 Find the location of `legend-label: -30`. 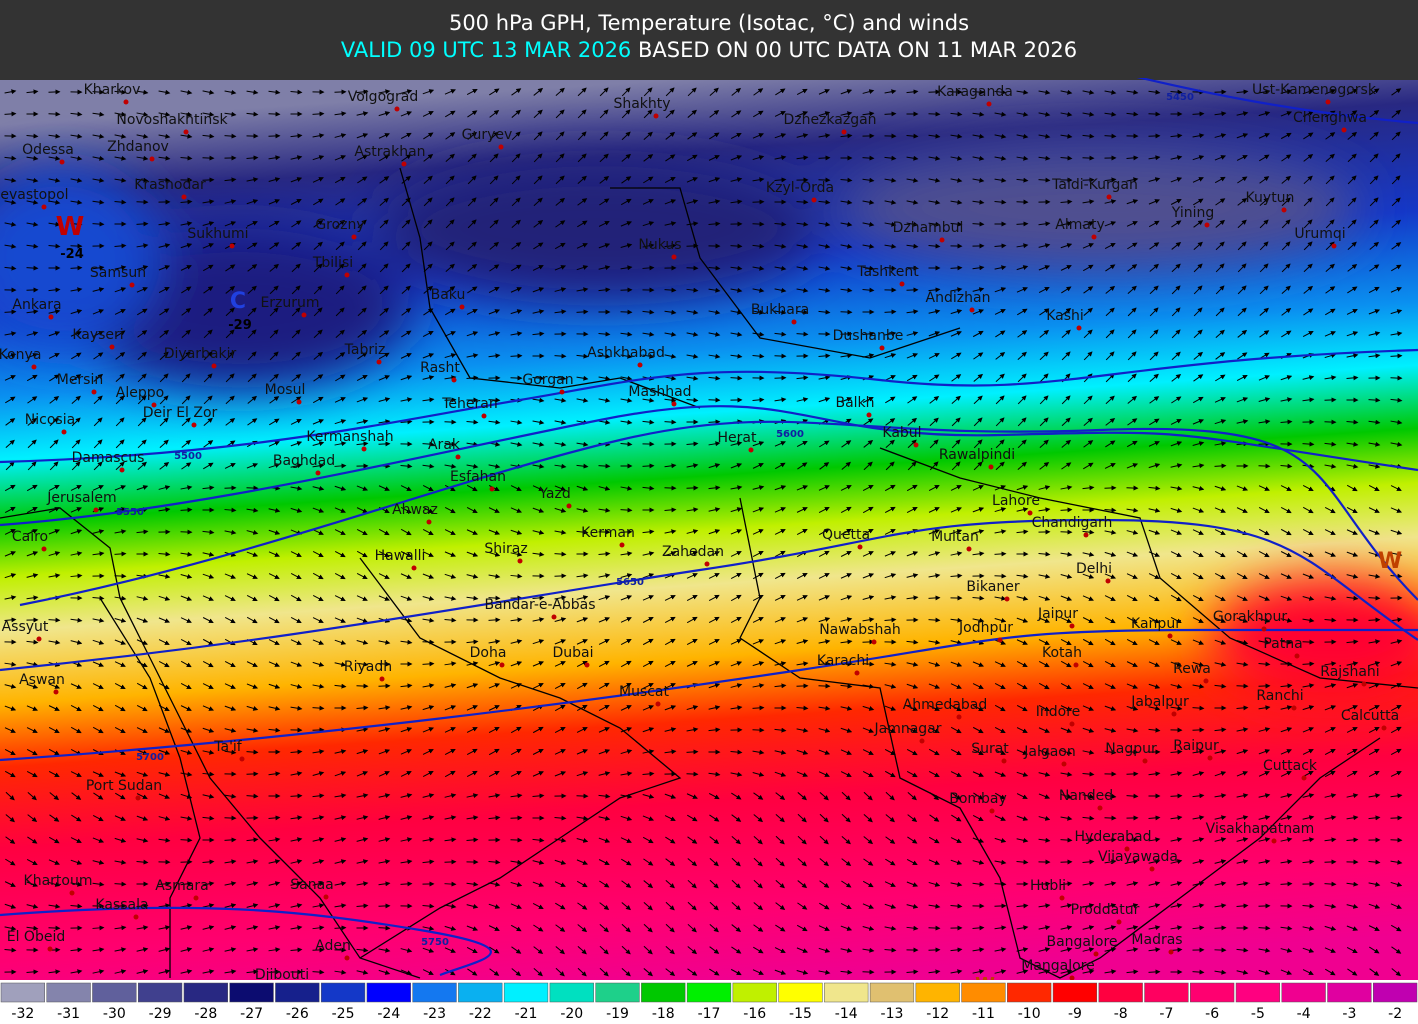

legend-label: -30 is located at coordinates (114, 1014).